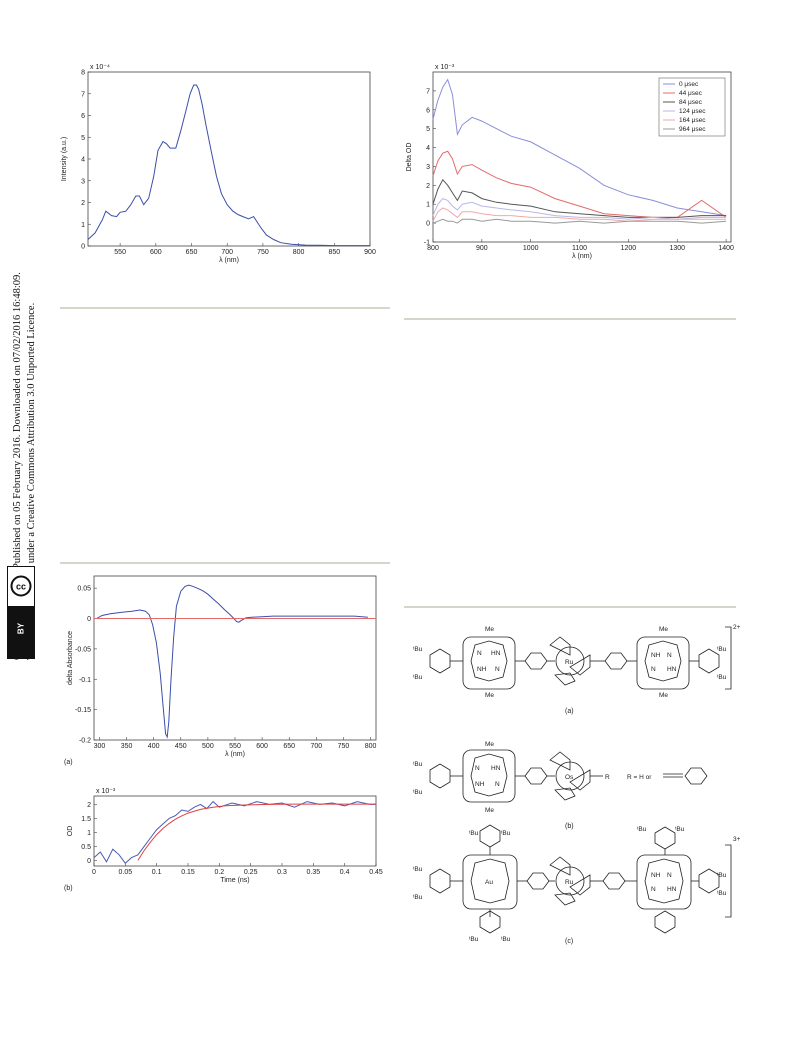 The image size is (793, 1039). I want to click on emission-y-tick-label: 2, so click(83, 203).